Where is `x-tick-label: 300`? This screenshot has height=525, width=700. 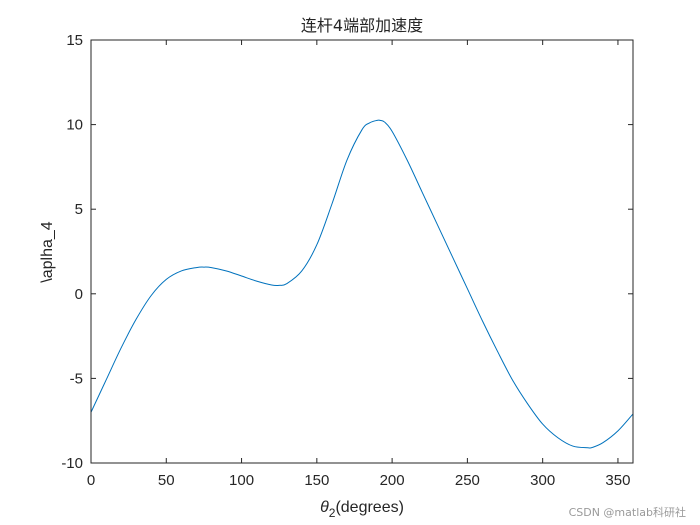
x-tick-label: 300 is located at coordinates (542, 480).